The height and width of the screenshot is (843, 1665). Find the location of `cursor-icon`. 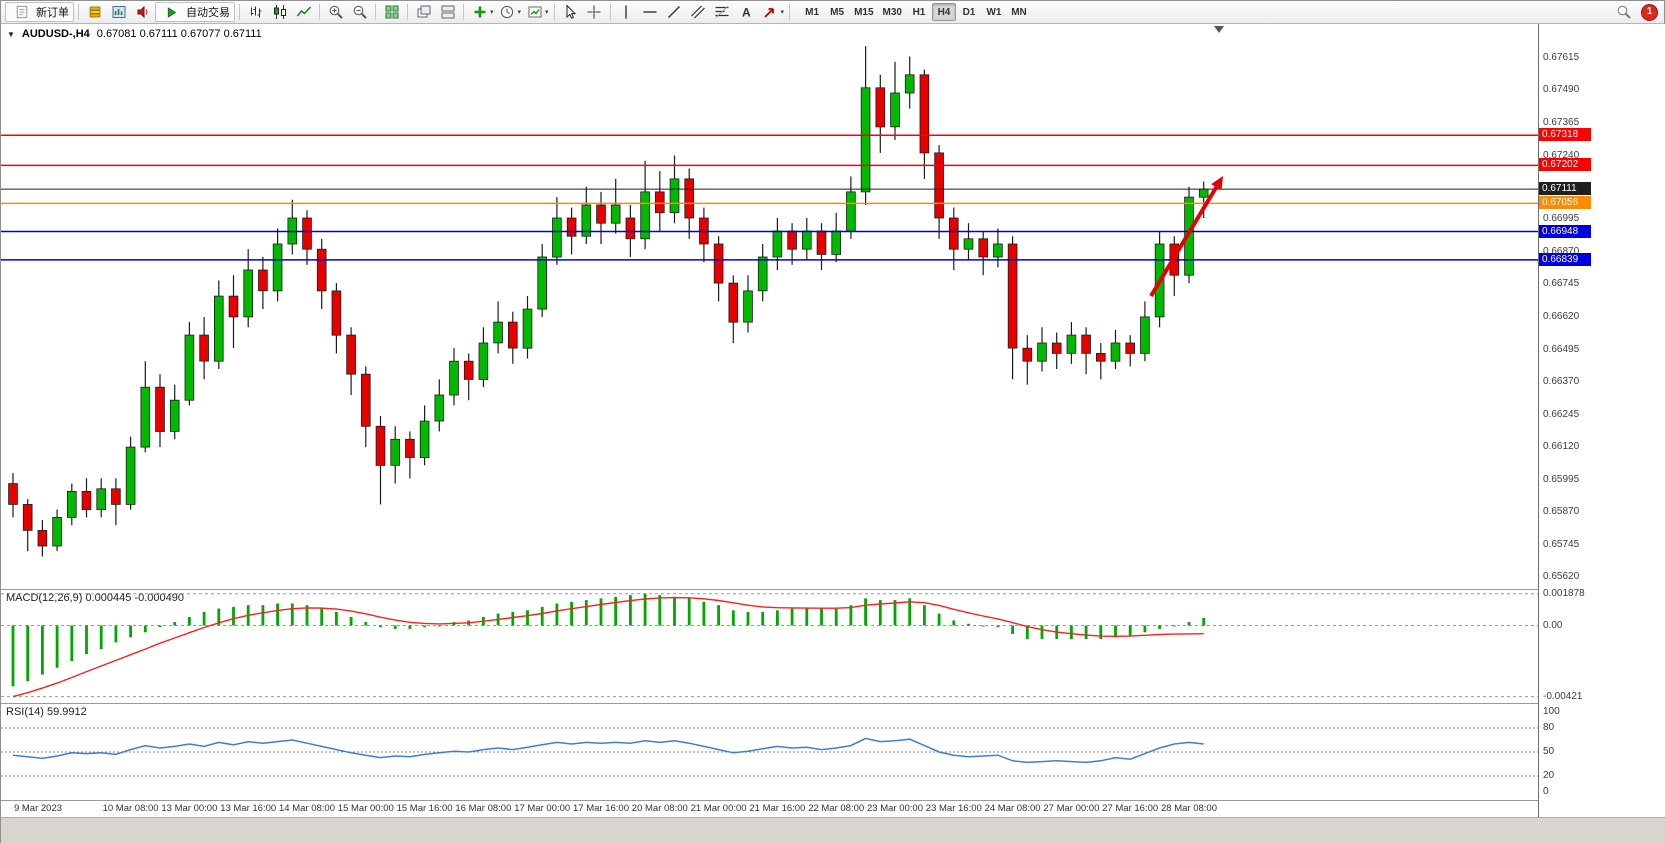

cursor-icon is located at coordinates (570, 12).